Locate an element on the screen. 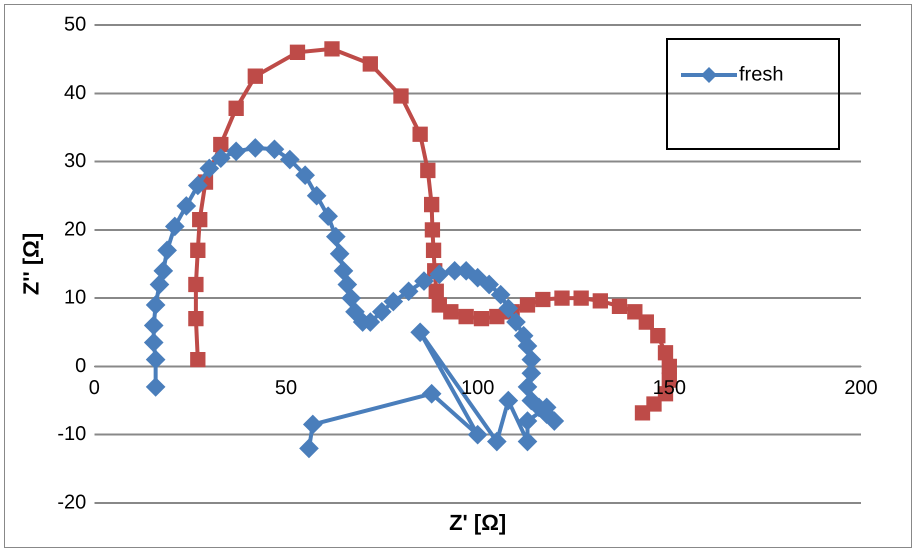 The width and height of the screenshot is (916, 552). x-tick-label: 200 is located at coordinates (861, 387).